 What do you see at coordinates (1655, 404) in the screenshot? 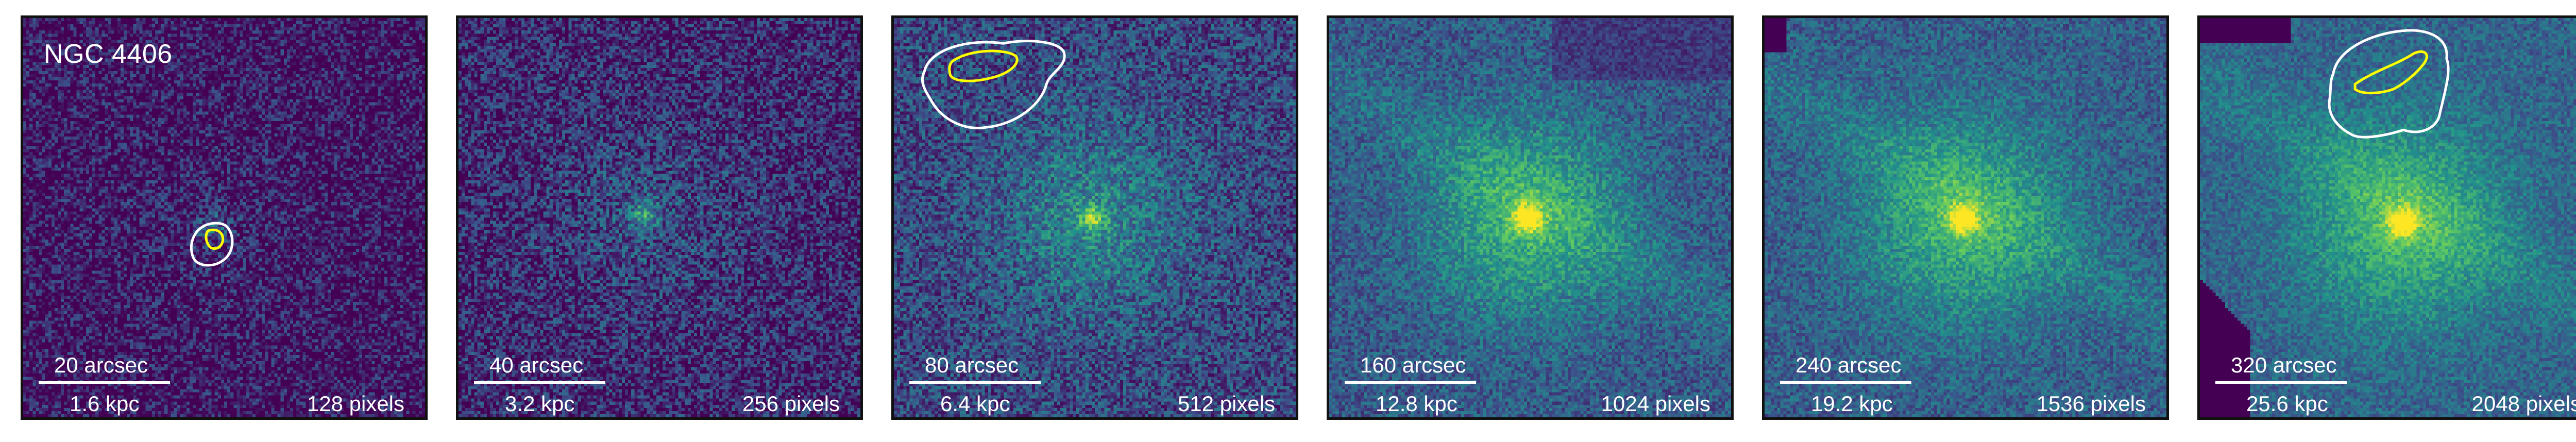
I see `pixel-size-label: 1024 pixels` at bounding box center [1655, 404].